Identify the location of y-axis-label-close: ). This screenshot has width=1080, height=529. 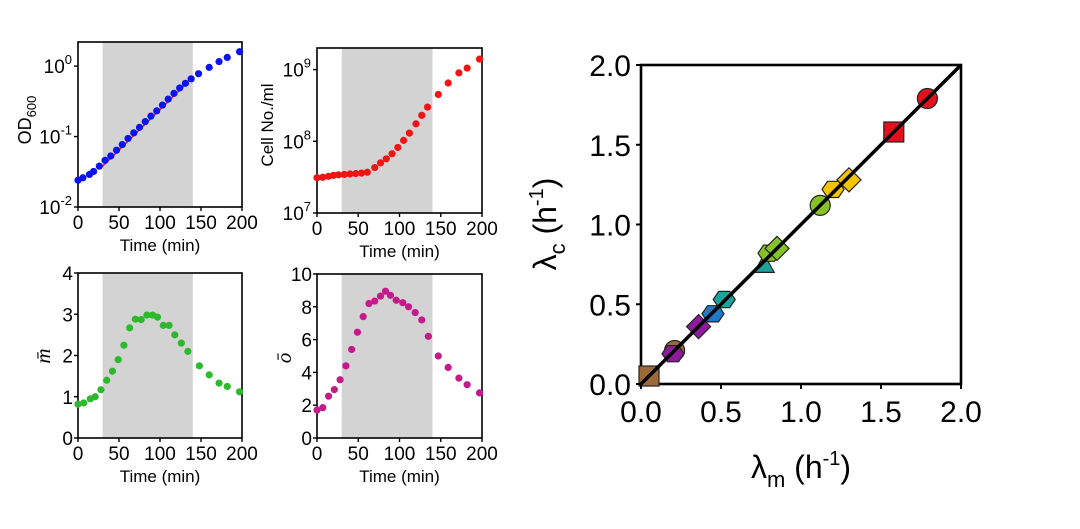
(545, 183).